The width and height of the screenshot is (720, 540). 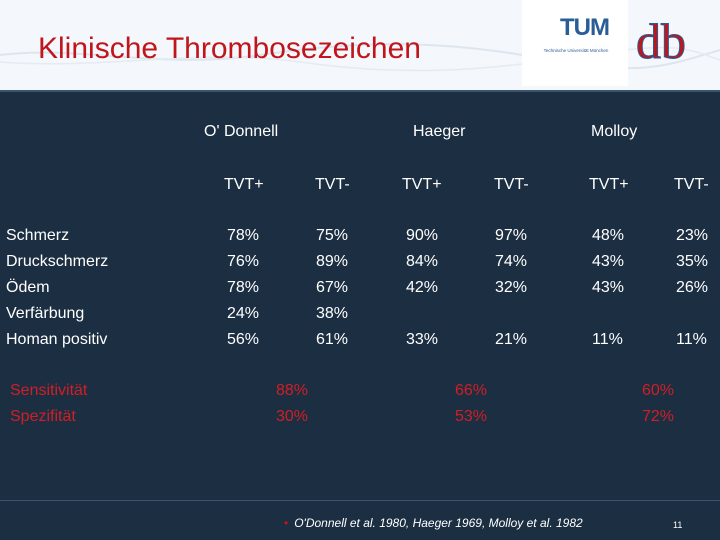 What do you see at coordinates (57, 339) in the screenshot?
I see `row-label: Homan positiv` at bounding box center [57, 339].